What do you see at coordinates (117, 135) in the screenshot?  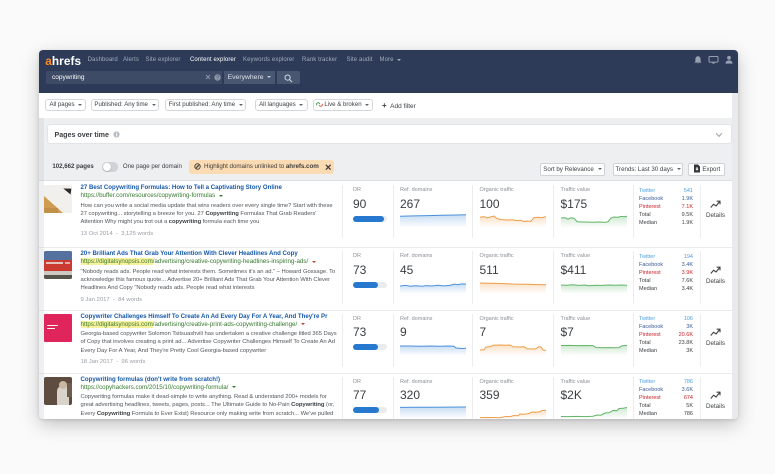 I see `svg-text: i` at bounding box center [117, 135].